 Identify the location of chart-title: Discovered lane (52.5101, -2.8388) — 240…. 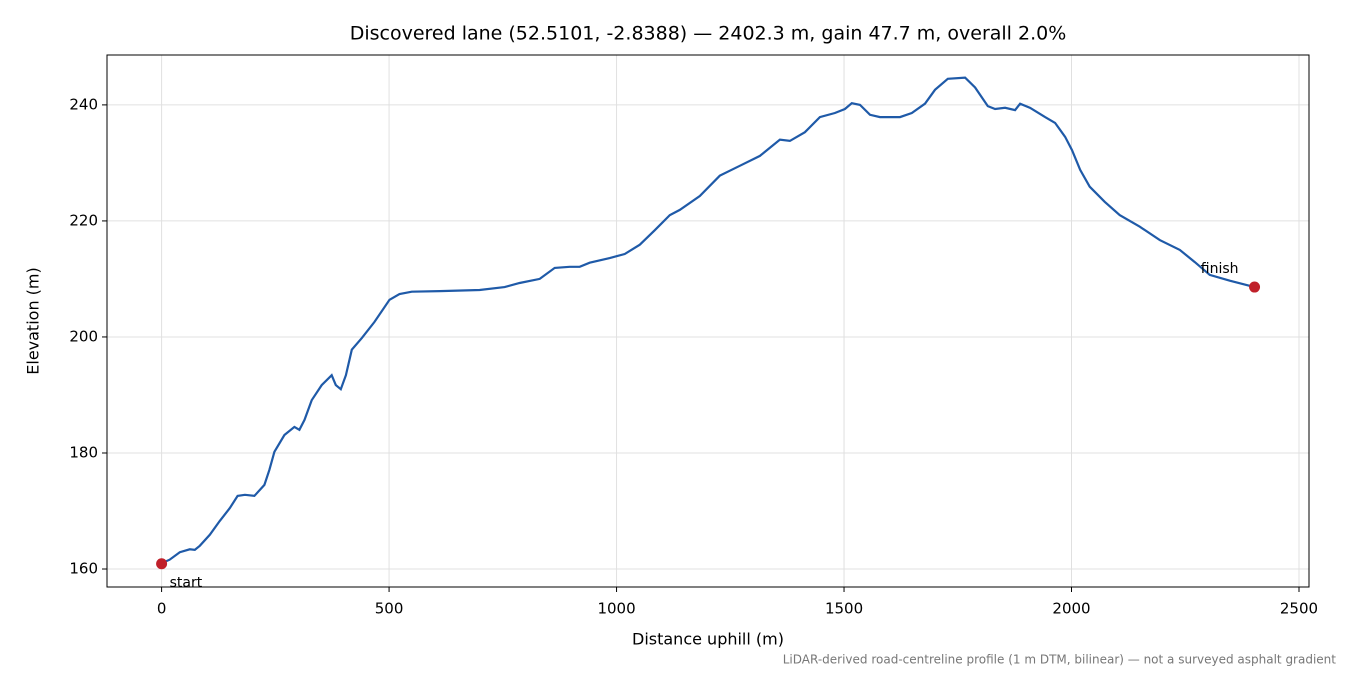
(708, 34).